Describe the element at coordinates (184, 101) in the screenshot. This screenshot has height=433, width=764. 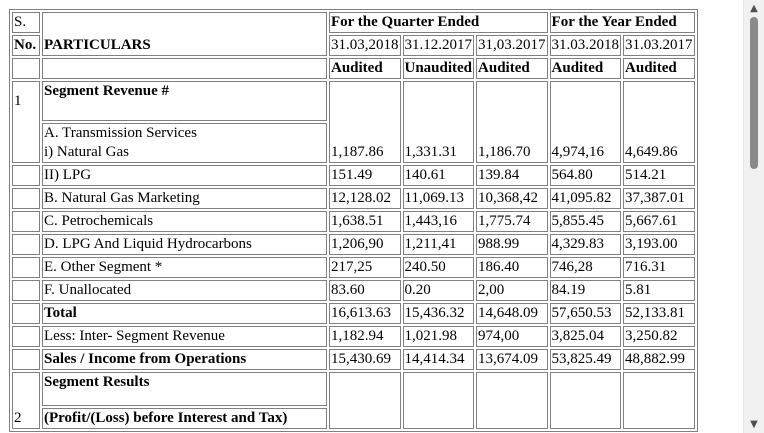
I see `section-1-title: Segment Revenue #` at that location.